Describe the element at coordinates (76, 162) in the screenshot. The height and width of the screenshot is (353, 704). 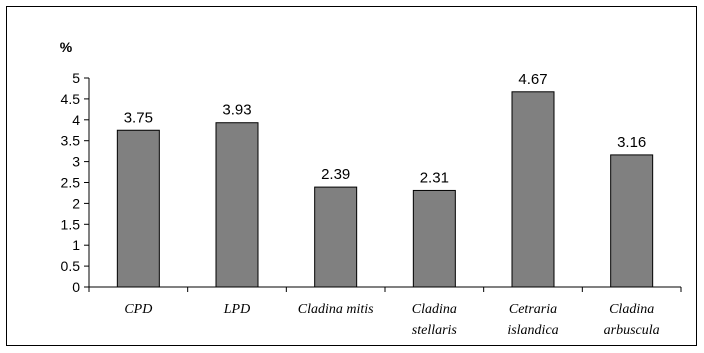
I see `y-tick-label: 3` at that location.